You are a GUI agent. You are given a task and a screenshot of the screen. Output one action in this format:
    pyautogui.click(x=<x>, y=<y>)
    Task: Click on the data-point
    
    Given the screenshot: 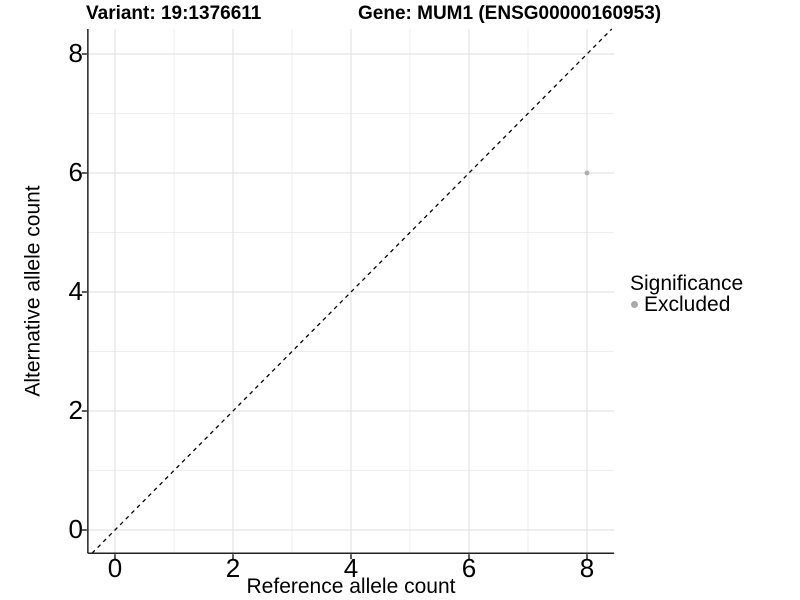 What is the action you would take?
    pyautogui.click(x=587, y=173)
    